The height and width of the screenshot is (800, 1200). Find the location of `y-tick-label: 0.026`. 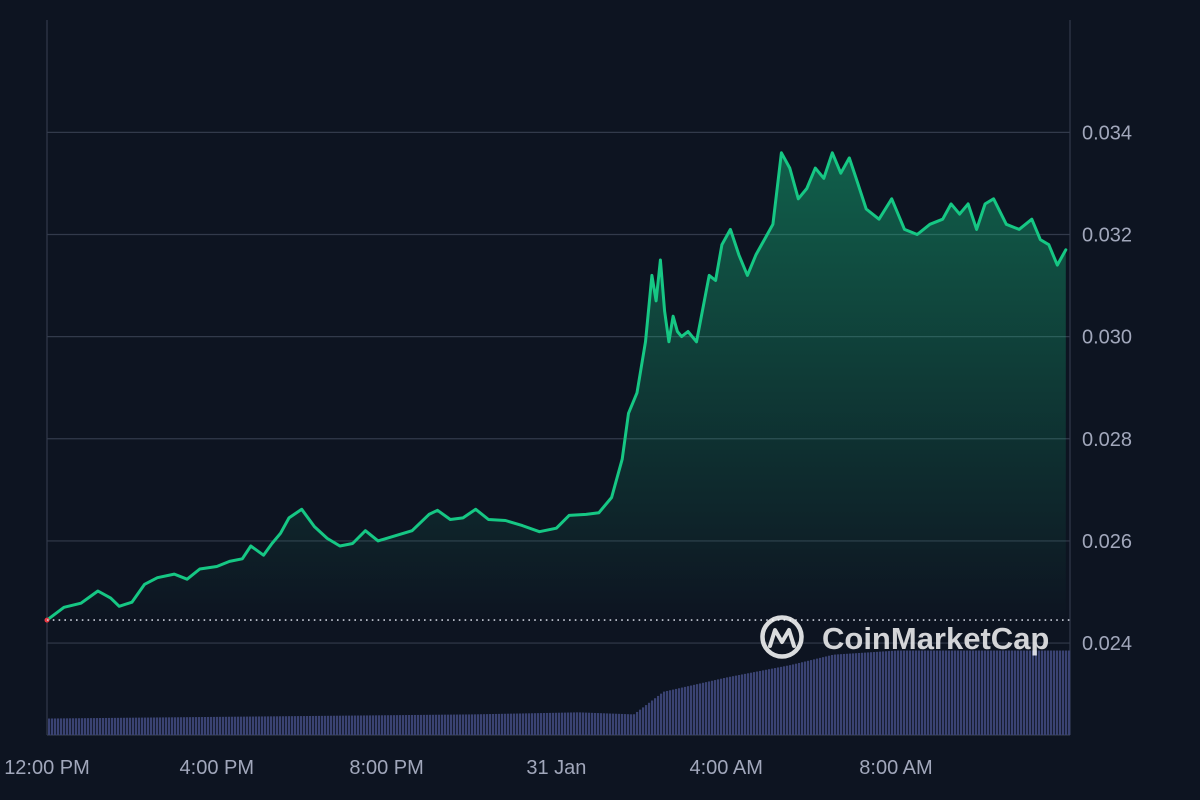

y-tick-label: 0.026 is located at coordinates (1107, 542).